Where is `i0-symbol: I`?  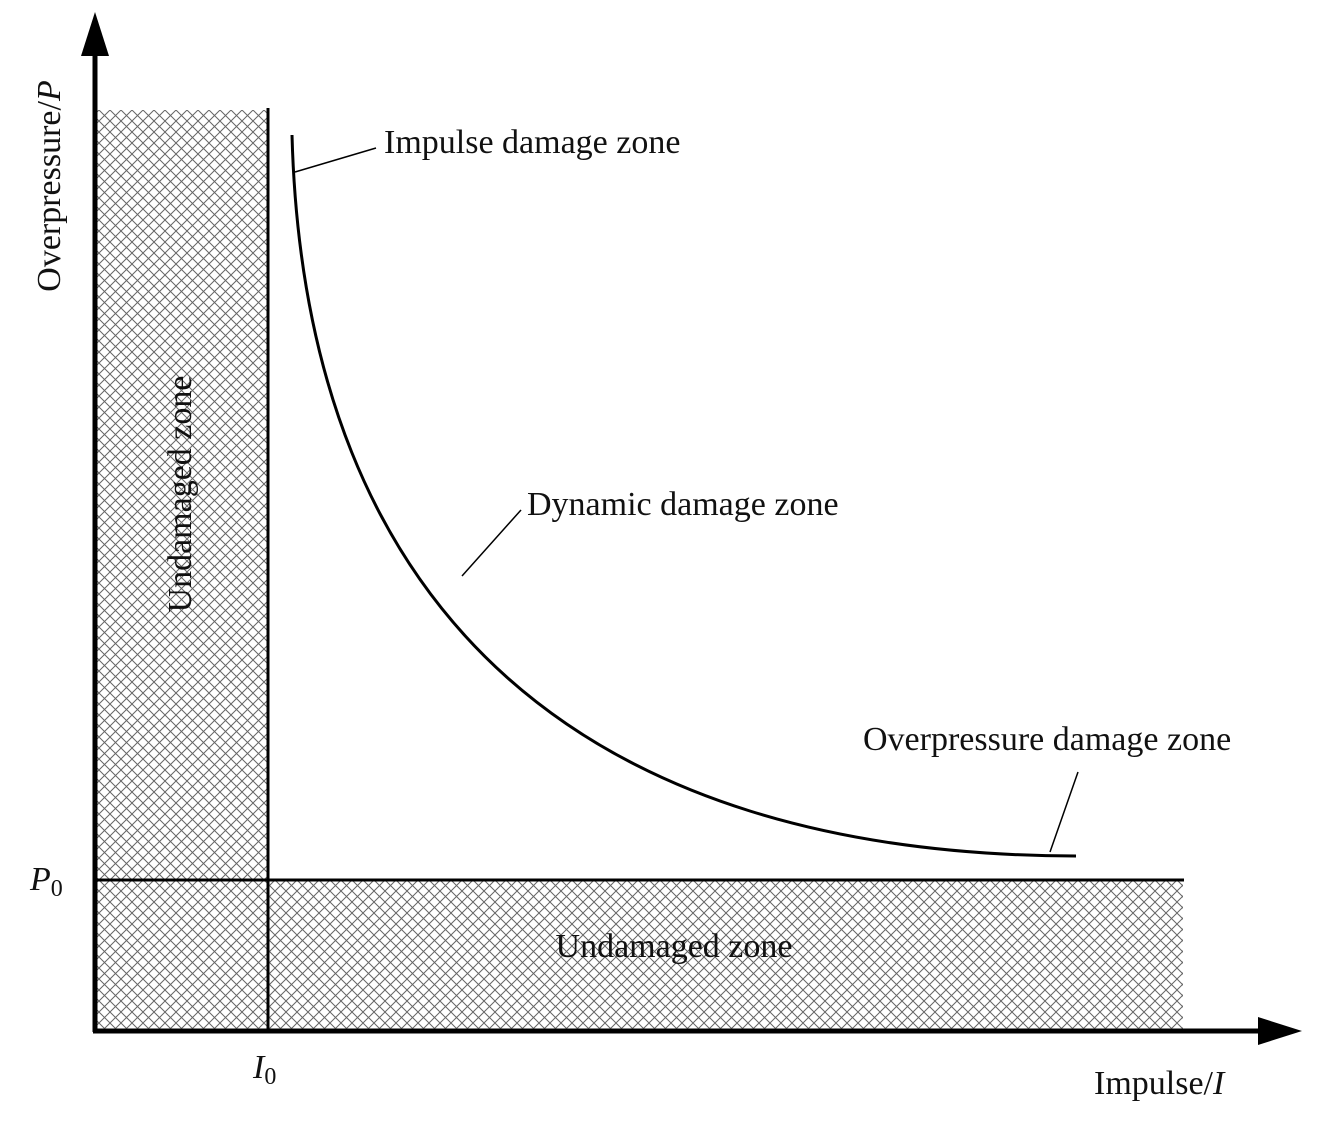
i0-symbol: I is located at coordinates (259, 1067).